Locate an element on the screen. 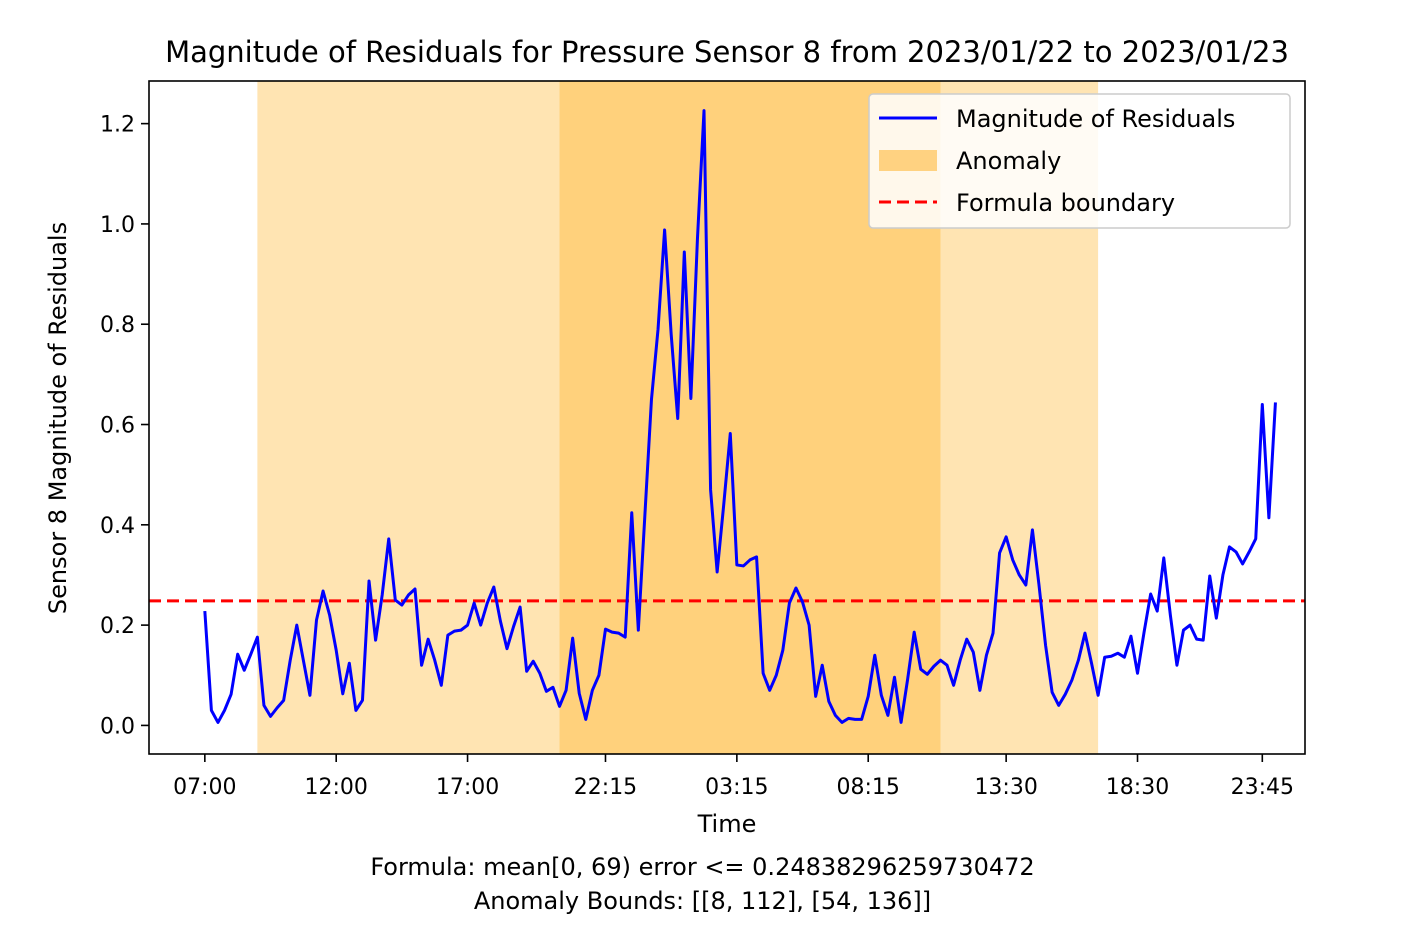  y-tick-label: 1.0 is located at coordinates (117, 225).